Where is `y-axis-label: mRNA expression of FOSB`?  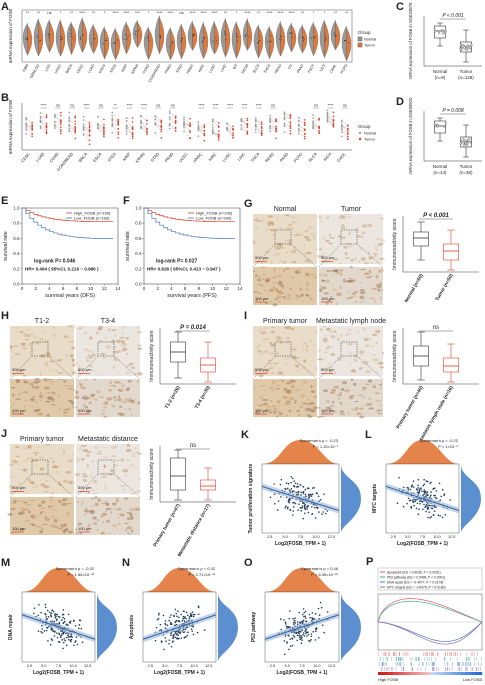
y-axis-label: mRNA expression of FOSB is located at coordinates (10, 127).